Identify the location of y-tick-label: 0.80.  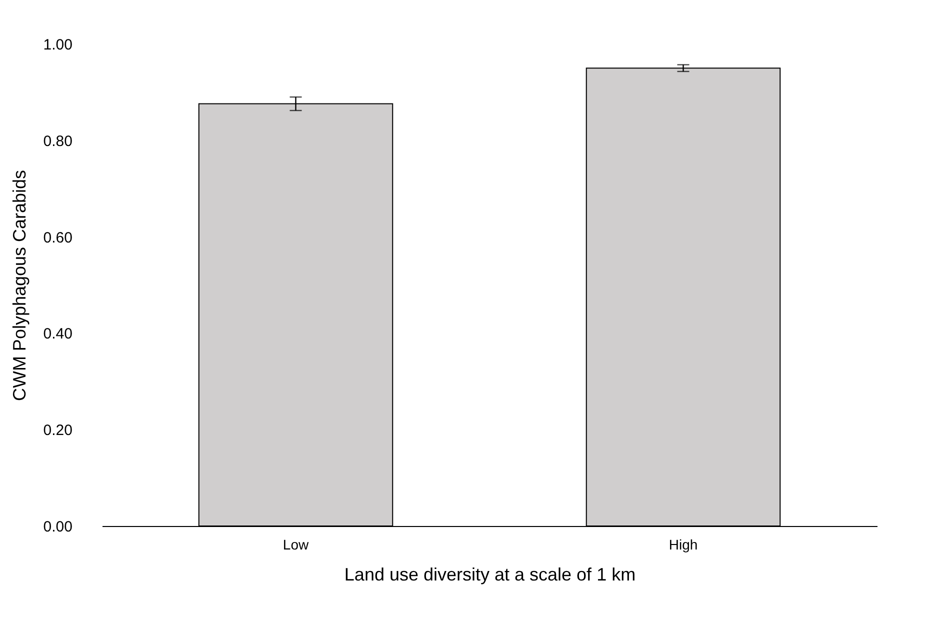
(57, 141).